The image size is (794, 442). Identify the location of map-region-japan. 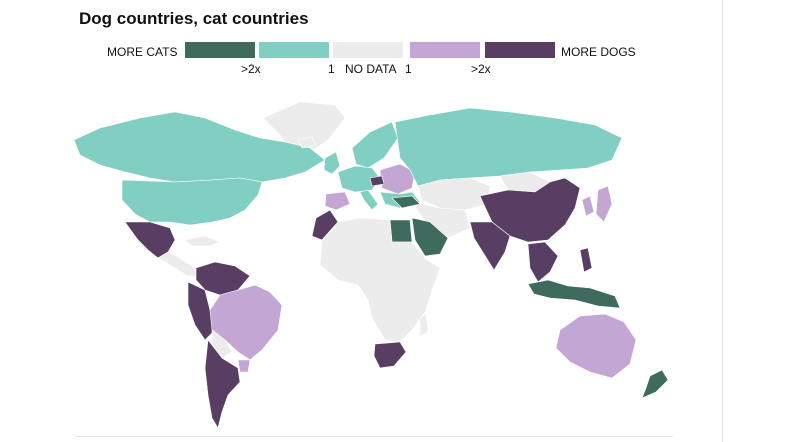
(604, 204).